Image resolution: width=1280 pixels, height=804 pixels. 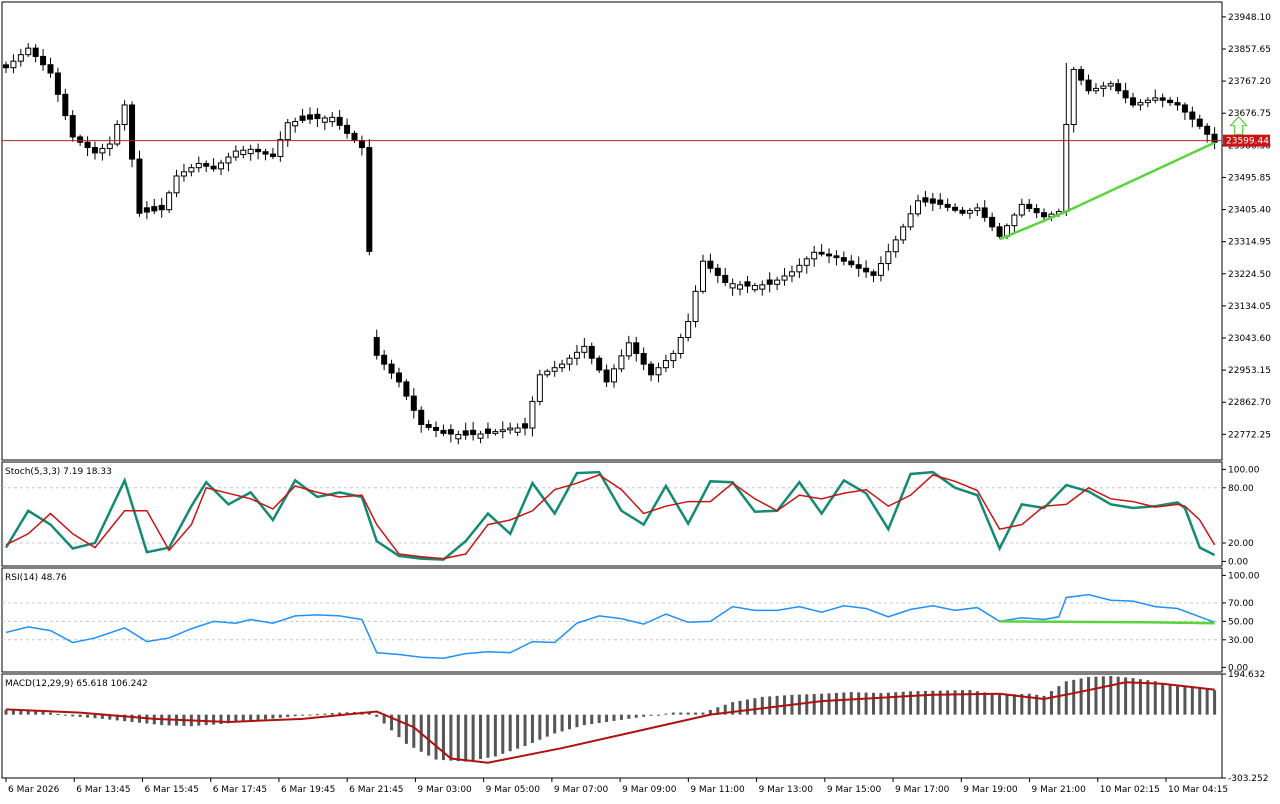 I want to click on rsi-rsi-line, so click(x=610, y=626).